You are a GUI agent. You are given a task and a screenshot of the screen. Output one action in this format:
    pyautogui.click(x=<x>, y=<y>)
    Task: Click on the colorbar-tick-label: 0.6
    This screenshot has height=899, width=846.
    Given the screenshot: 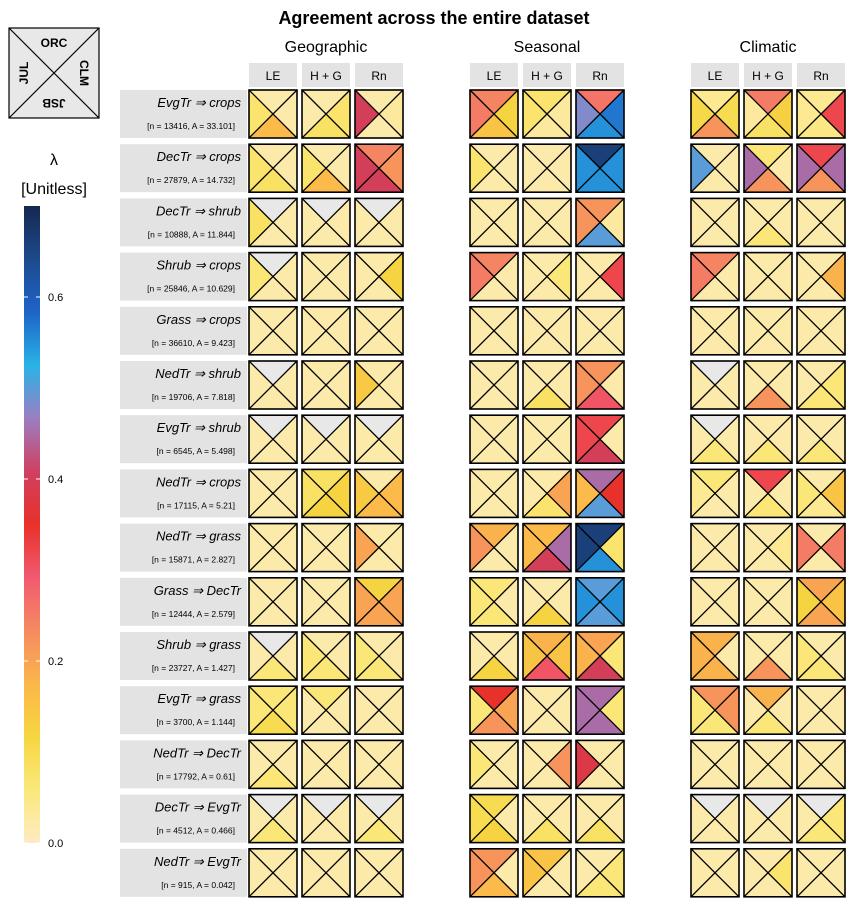 What is the action you would take?
    pyautogui.click(x=55, y=298)
    